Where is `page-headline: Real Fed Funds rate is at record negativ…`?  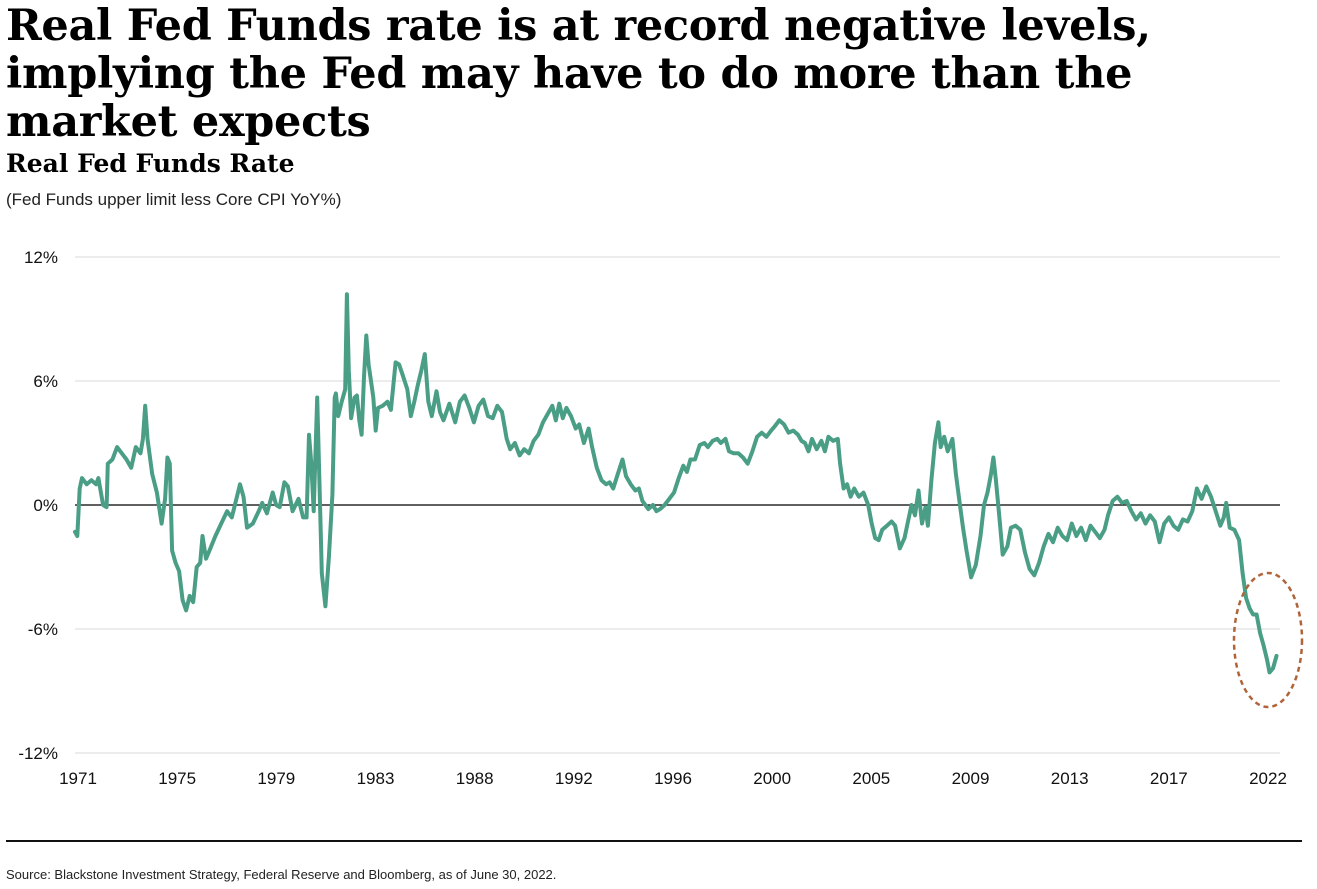
page-headline: Real Fed Funds rate is at record negativ… is located at coordinates (578, 74).